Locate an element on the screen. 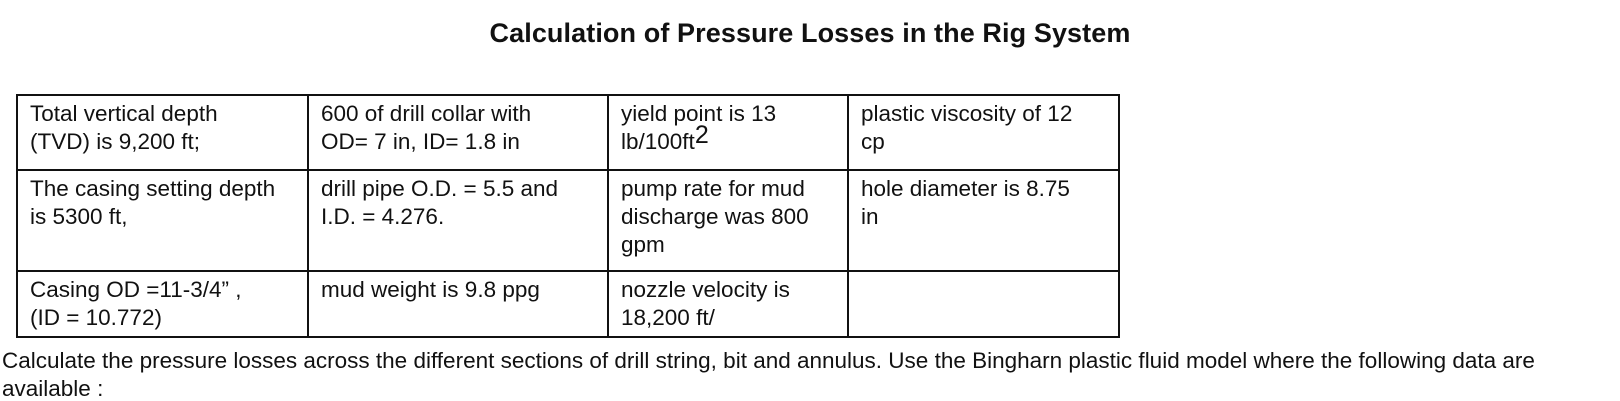 The width and height of the screenshot is (1620, 401). table-cell-drill-pipe: drill pipe O.D. = 5.5 and I.D. = 4.276. is located at coordinates (458, 220).